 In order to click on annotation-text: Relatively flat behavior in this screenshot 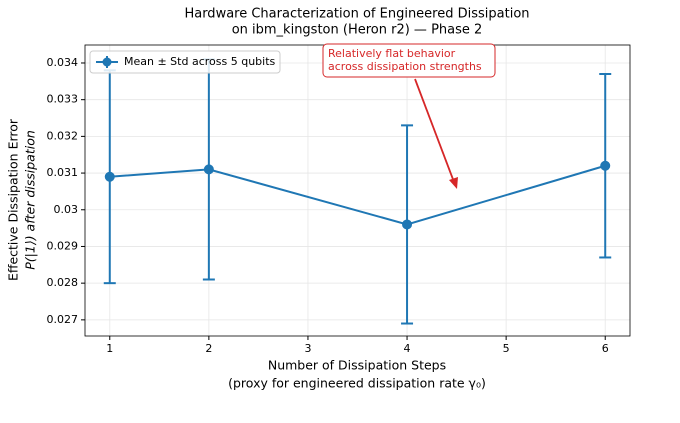, I will do `click(392, 53)`.